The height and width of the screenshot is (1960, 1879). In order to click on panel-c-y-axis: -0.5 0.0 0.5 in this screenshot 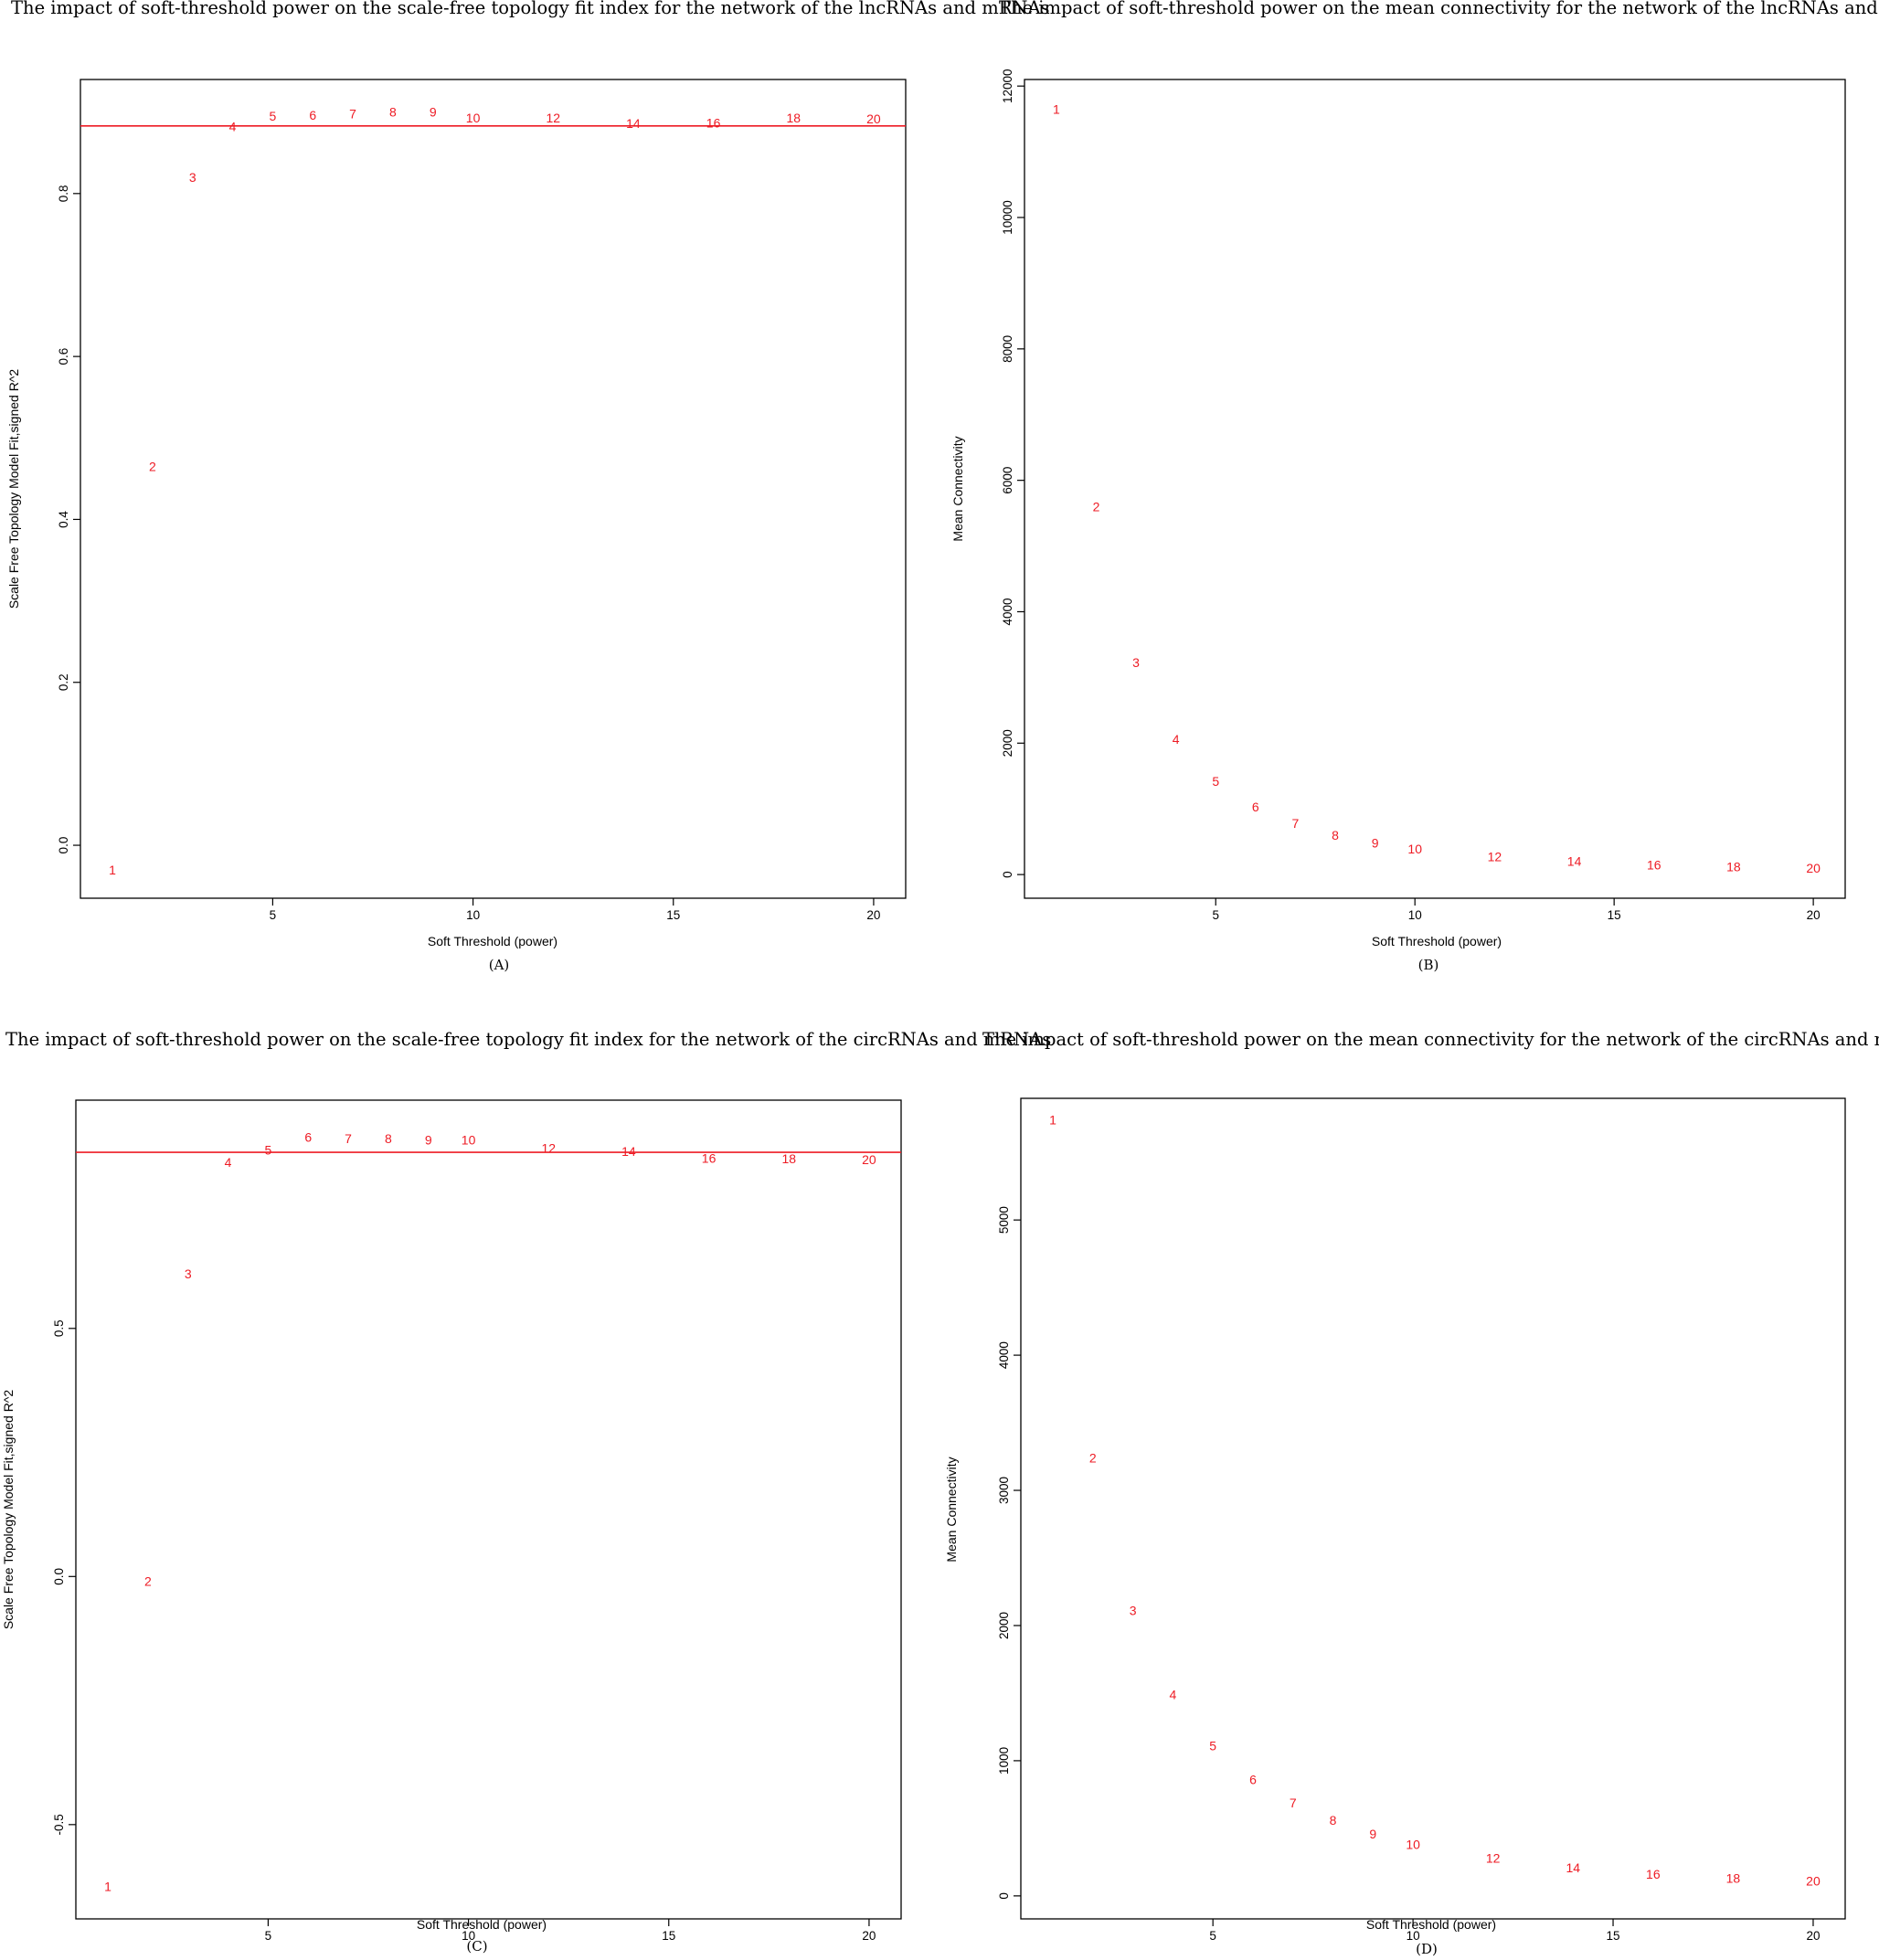, I will do `click(64, 1577)`.